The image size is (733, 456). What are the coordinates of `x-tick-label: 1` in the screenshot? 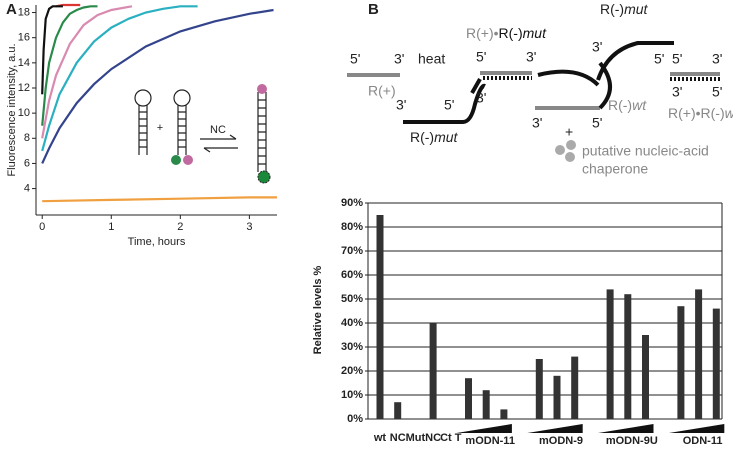 It's located at (111, 227).